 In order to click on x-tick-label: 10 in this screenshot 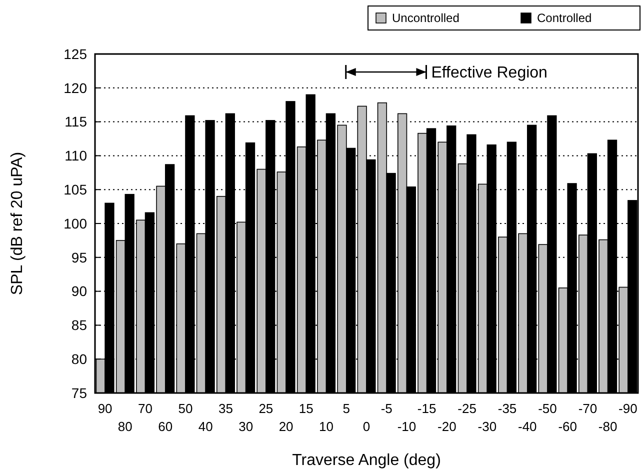, I will do `click(326, 426)`.